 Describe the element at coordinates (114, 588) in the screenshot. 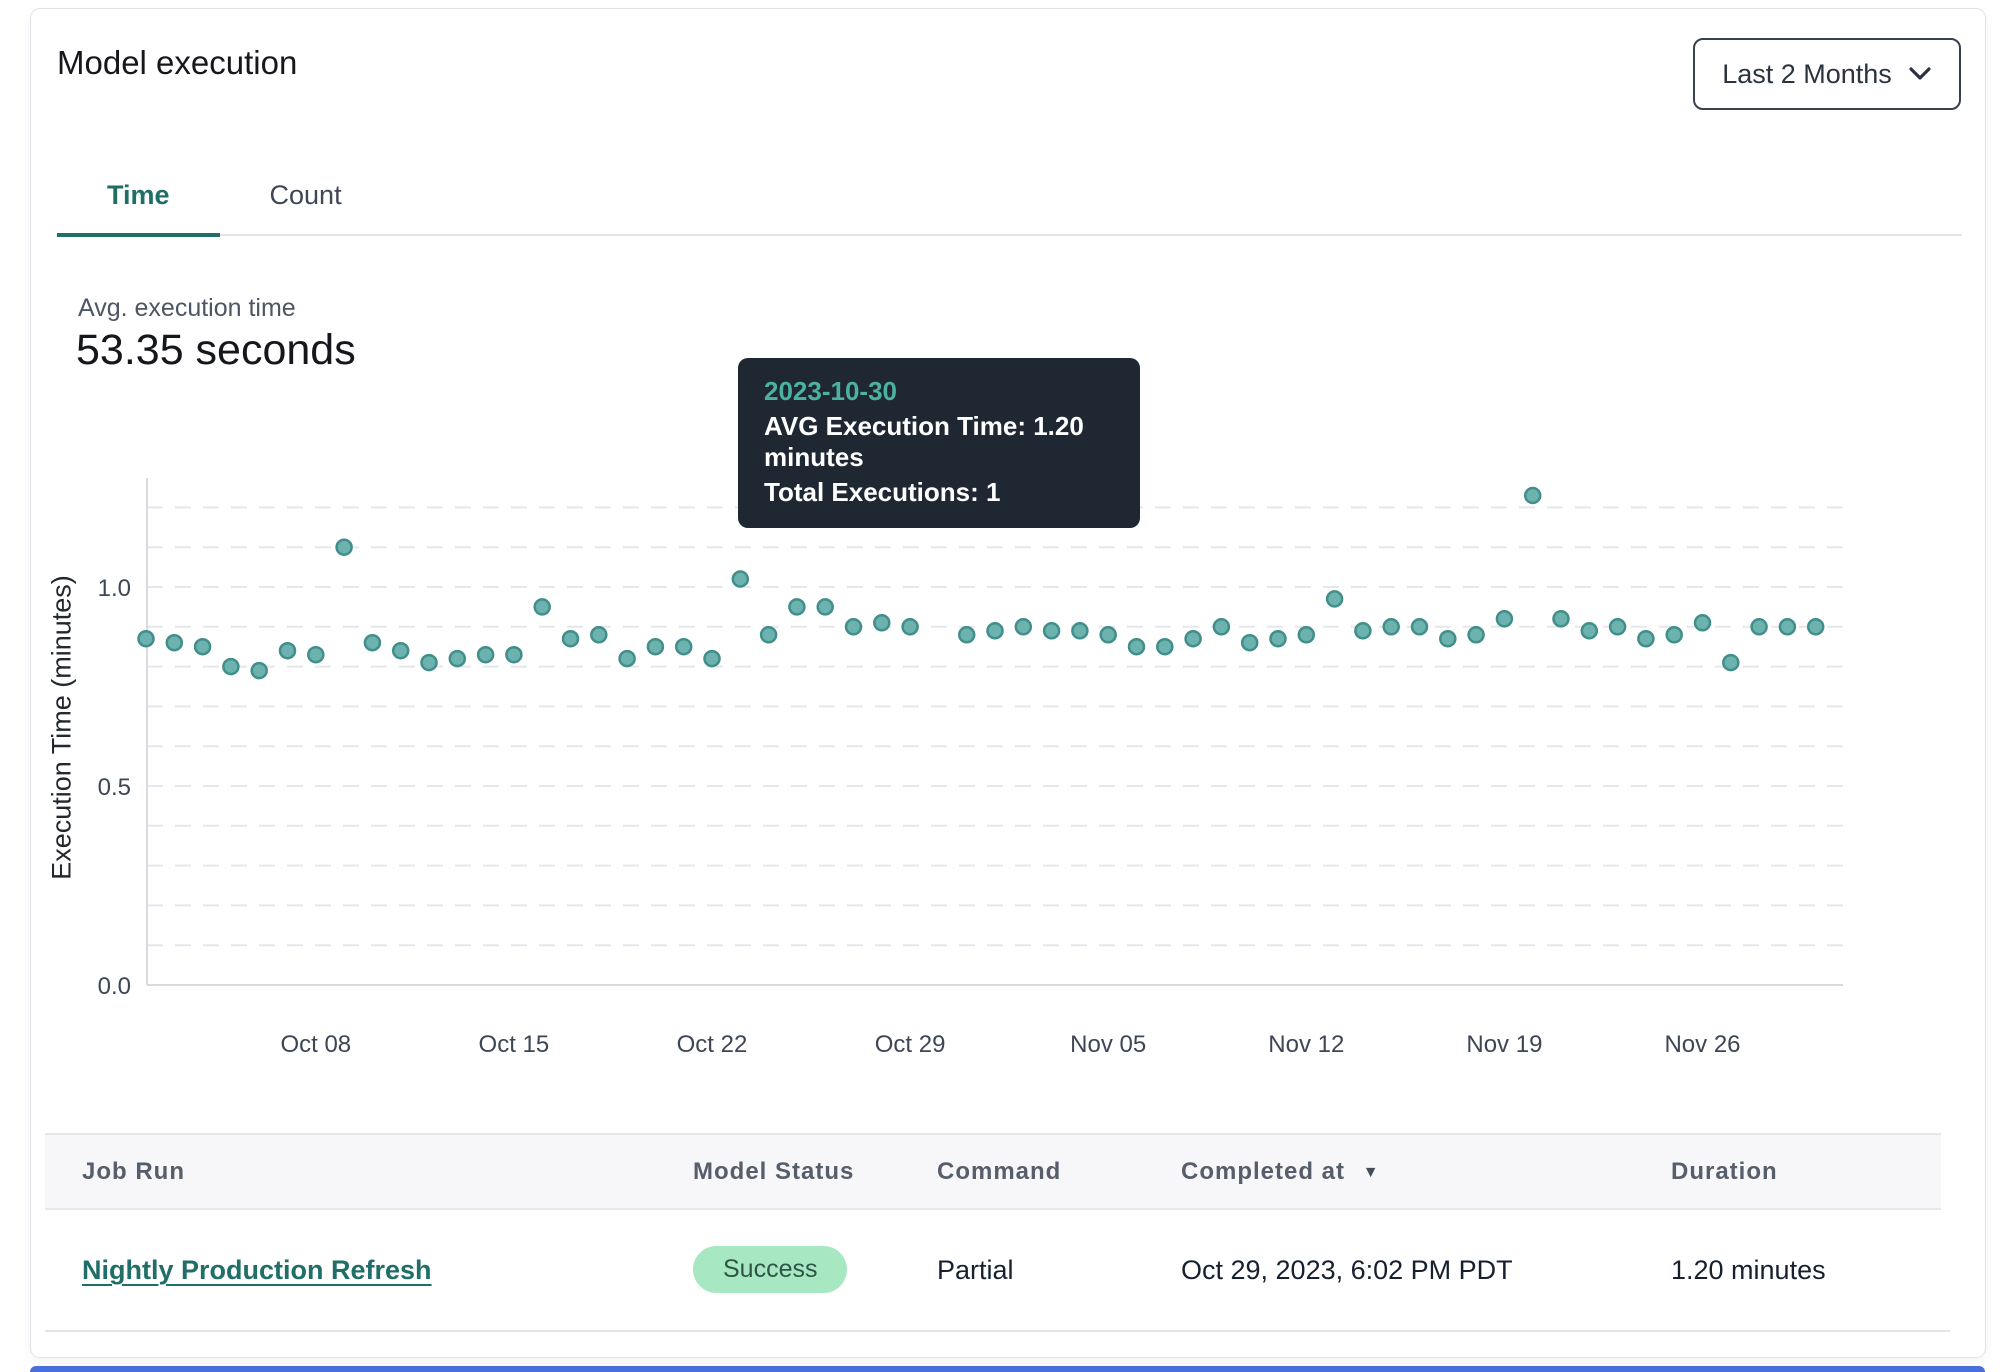

I see `y-tick-label: 1.0` at that location.